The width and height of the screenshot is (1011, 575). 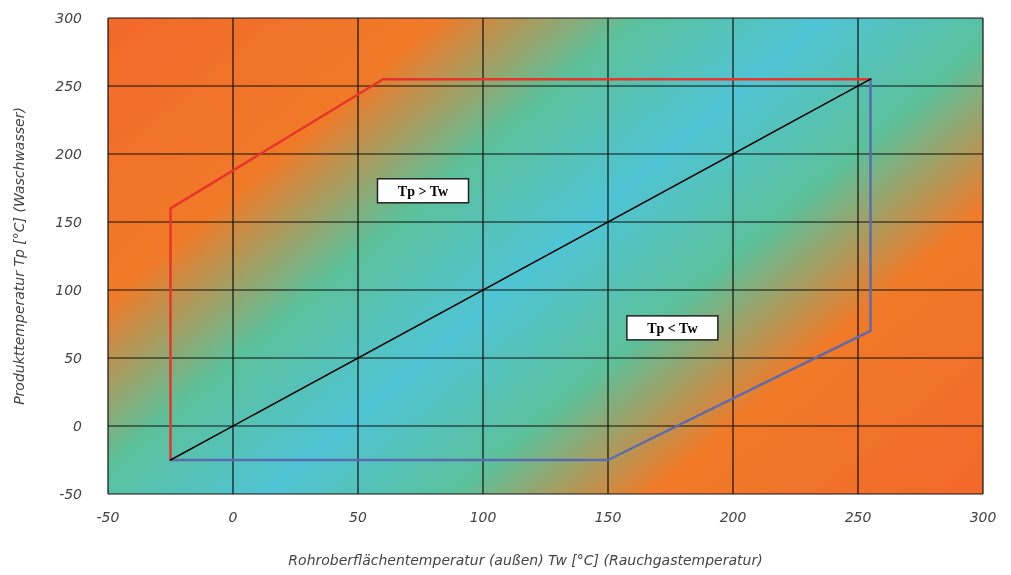 What do you see at coordinates (69, 86) in the screenshot?
I see `y-tick-label: 250` at bounding box center [69, 86].